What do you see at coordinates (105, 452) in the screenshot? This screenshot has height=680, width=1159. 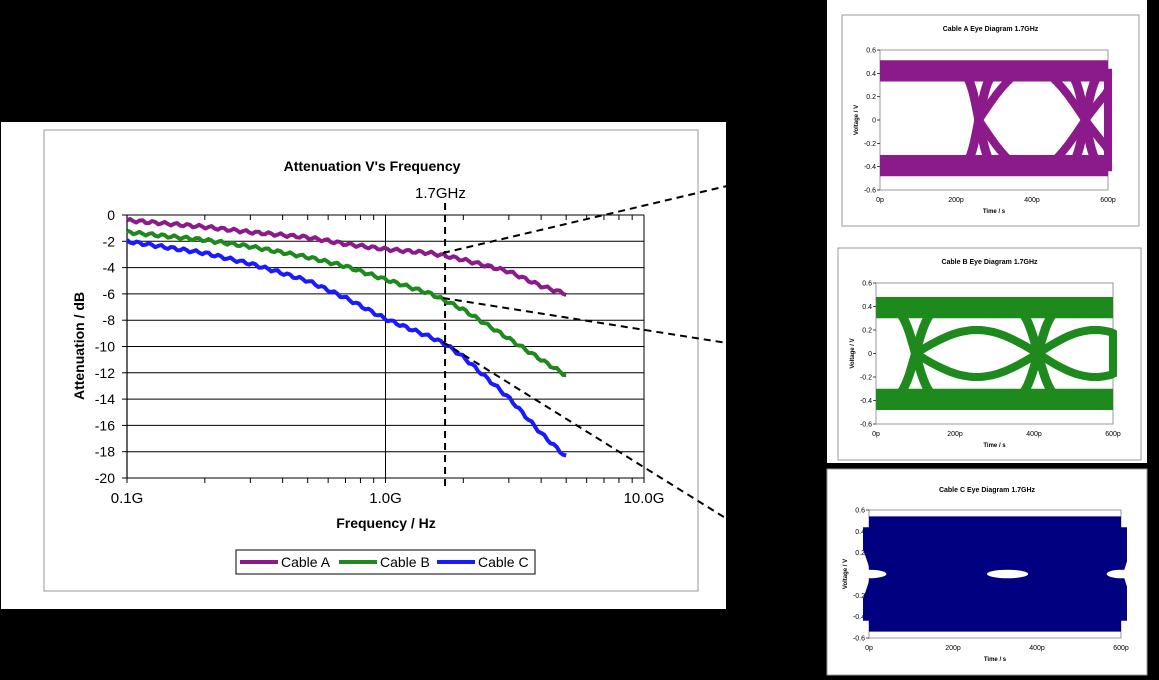 I see `y-tick-label: -18` at bounding box center [105, 452].